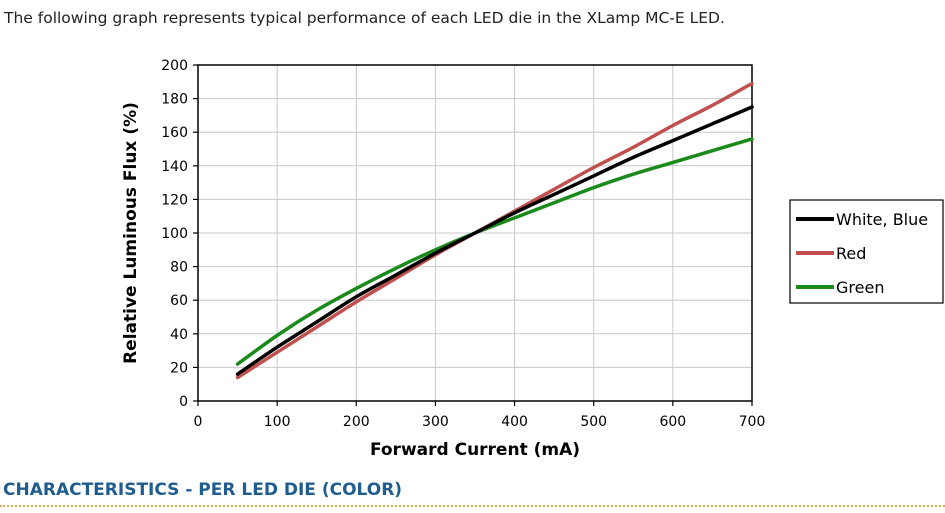 The image size is (945, 513). Describe the element at coordinates (472, 506) in the screenshot. I see `dotted-divider` at that location.